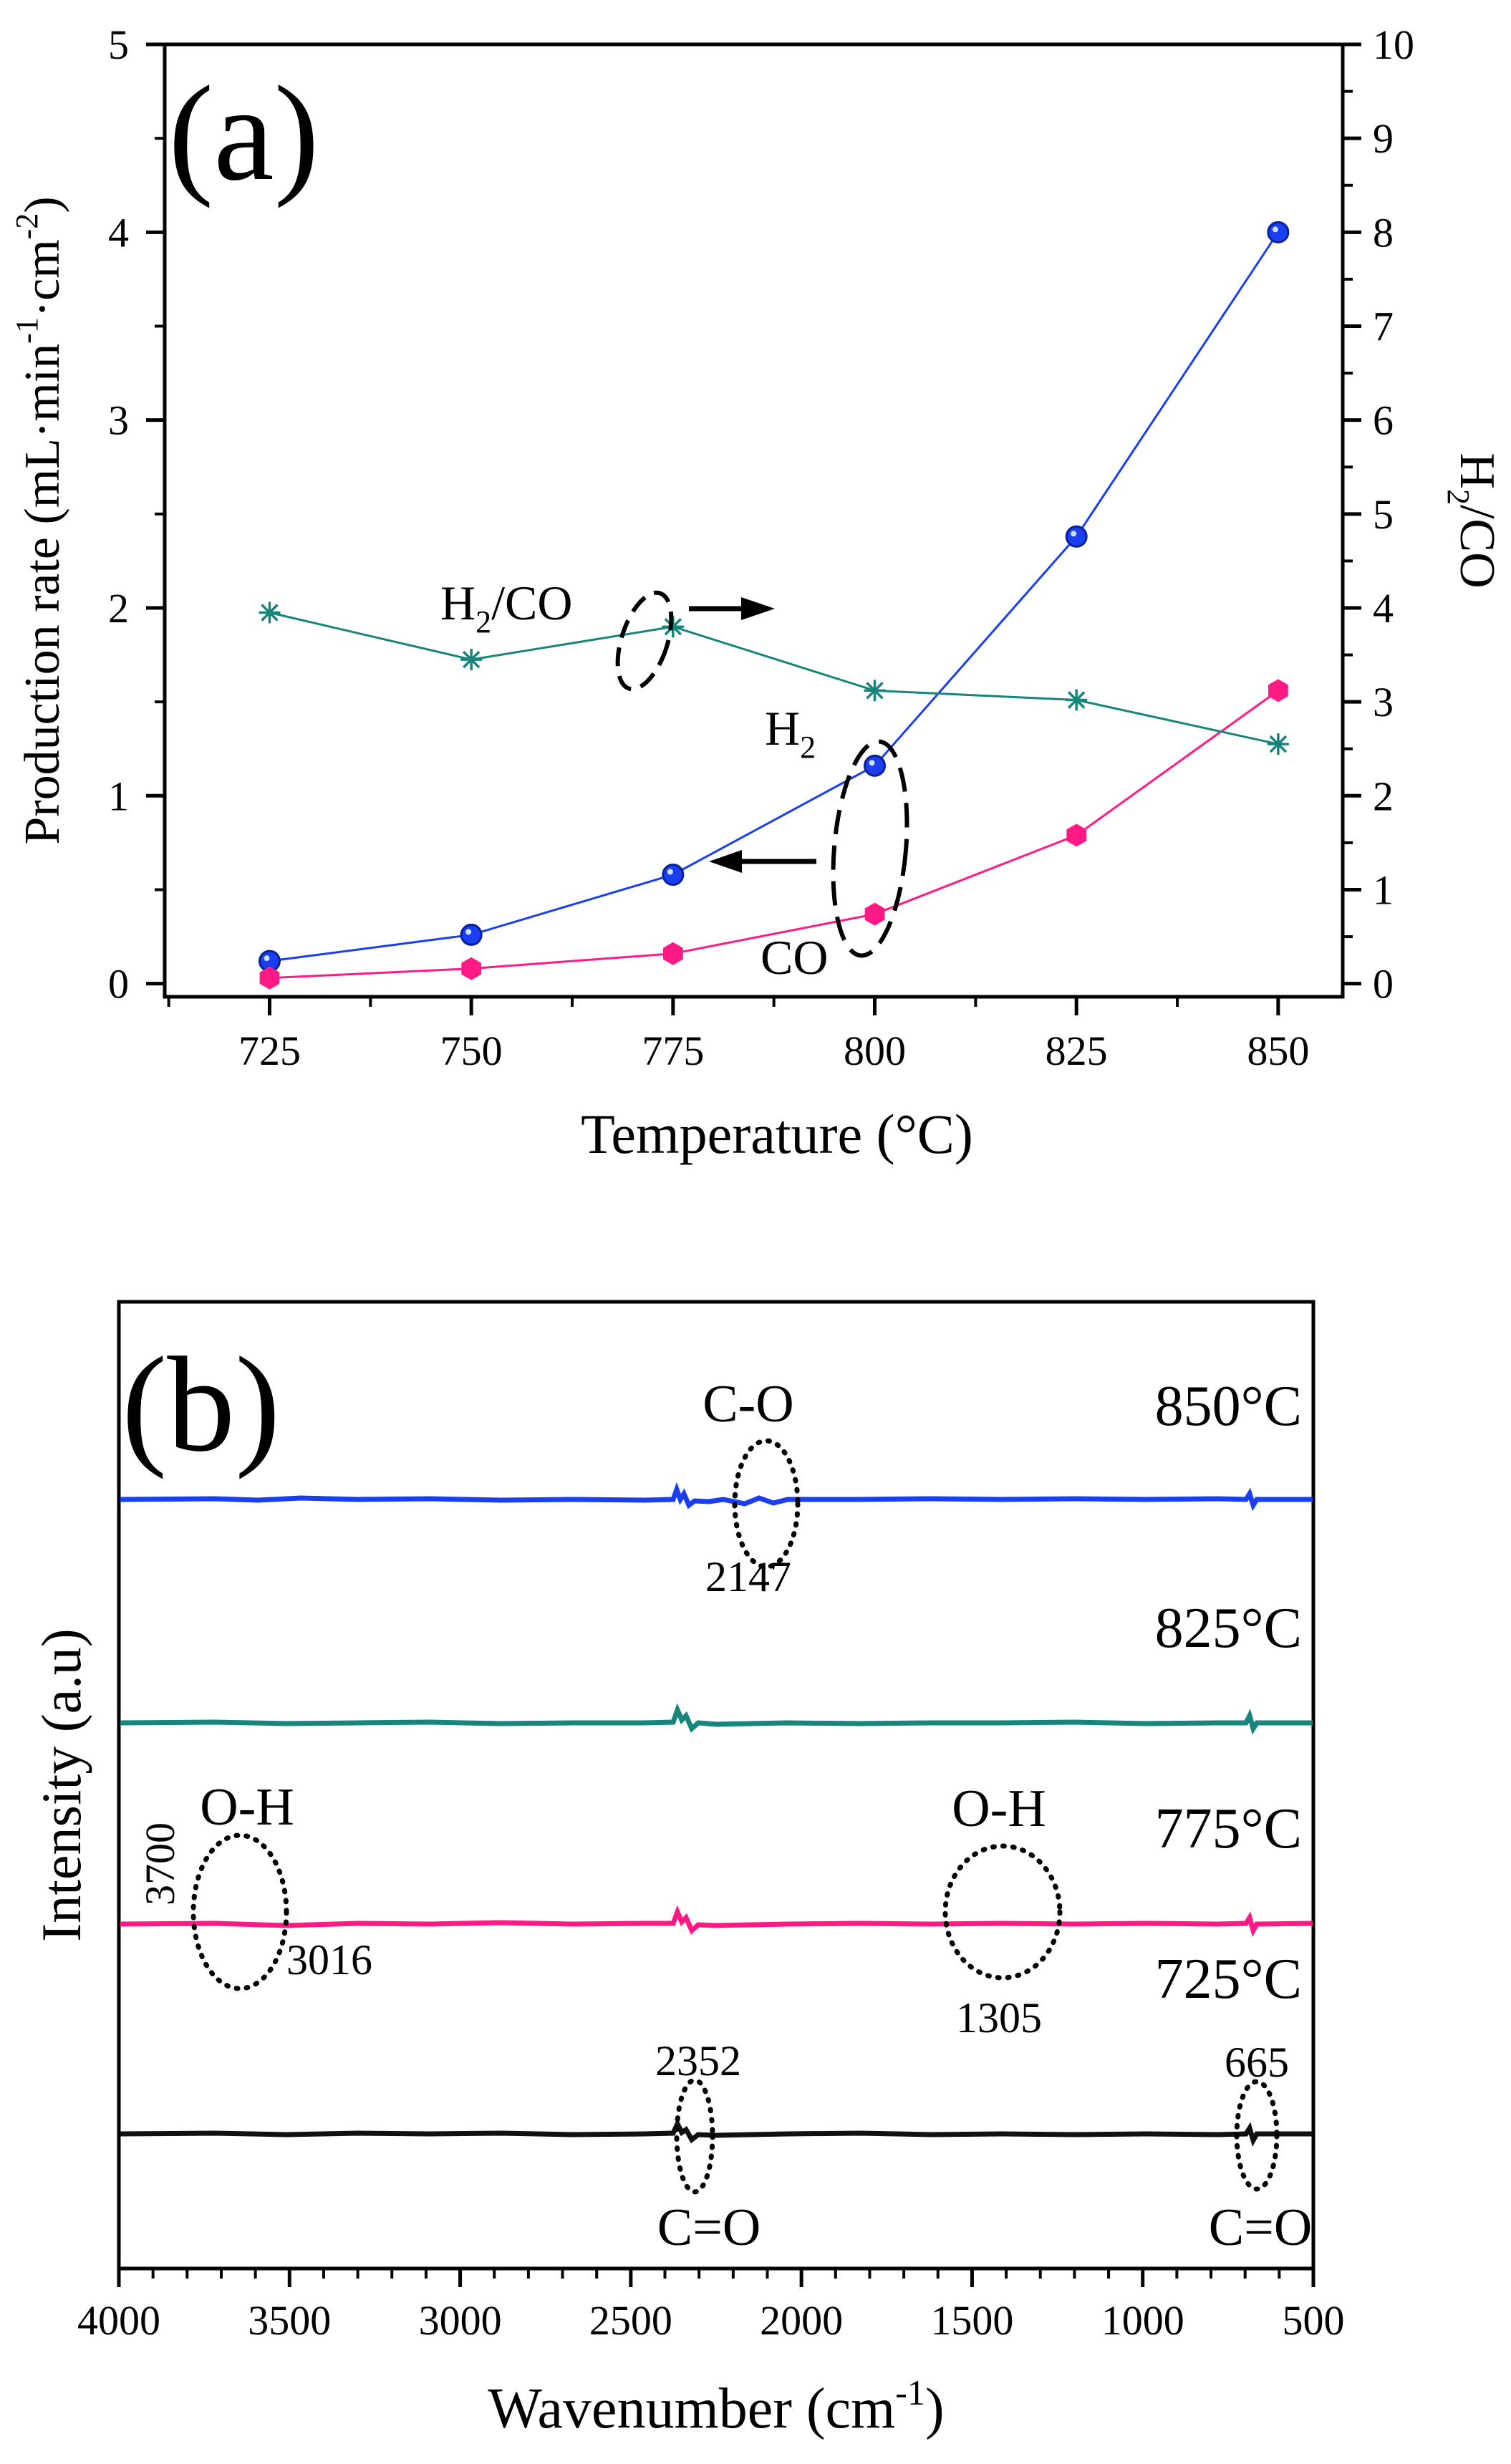 This screenshot has height=2464, width=1511. What do you see at coordinates (1229, 1406) in the screenshot?
I see `temperature-label-850: 850°C` at bounding box center [1229, 1406].